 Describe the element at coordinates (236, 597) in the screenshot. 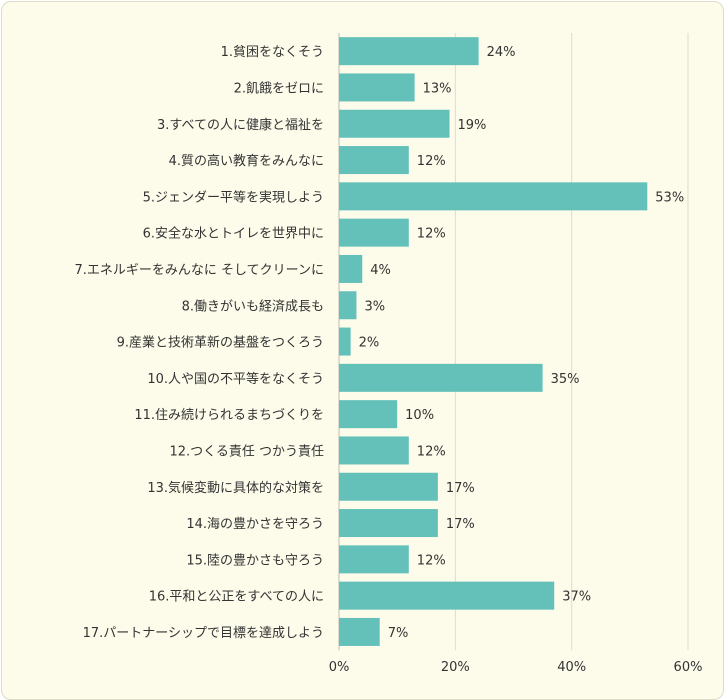

I see `category-label: 16.平和と公正をすべての人に` at that location.